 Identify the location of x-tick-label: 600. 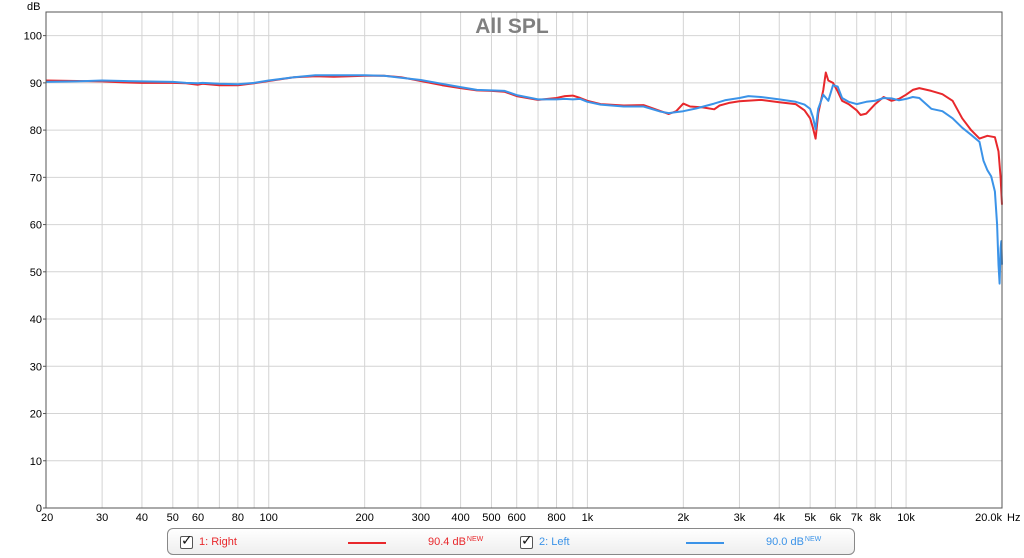
(517, 518).